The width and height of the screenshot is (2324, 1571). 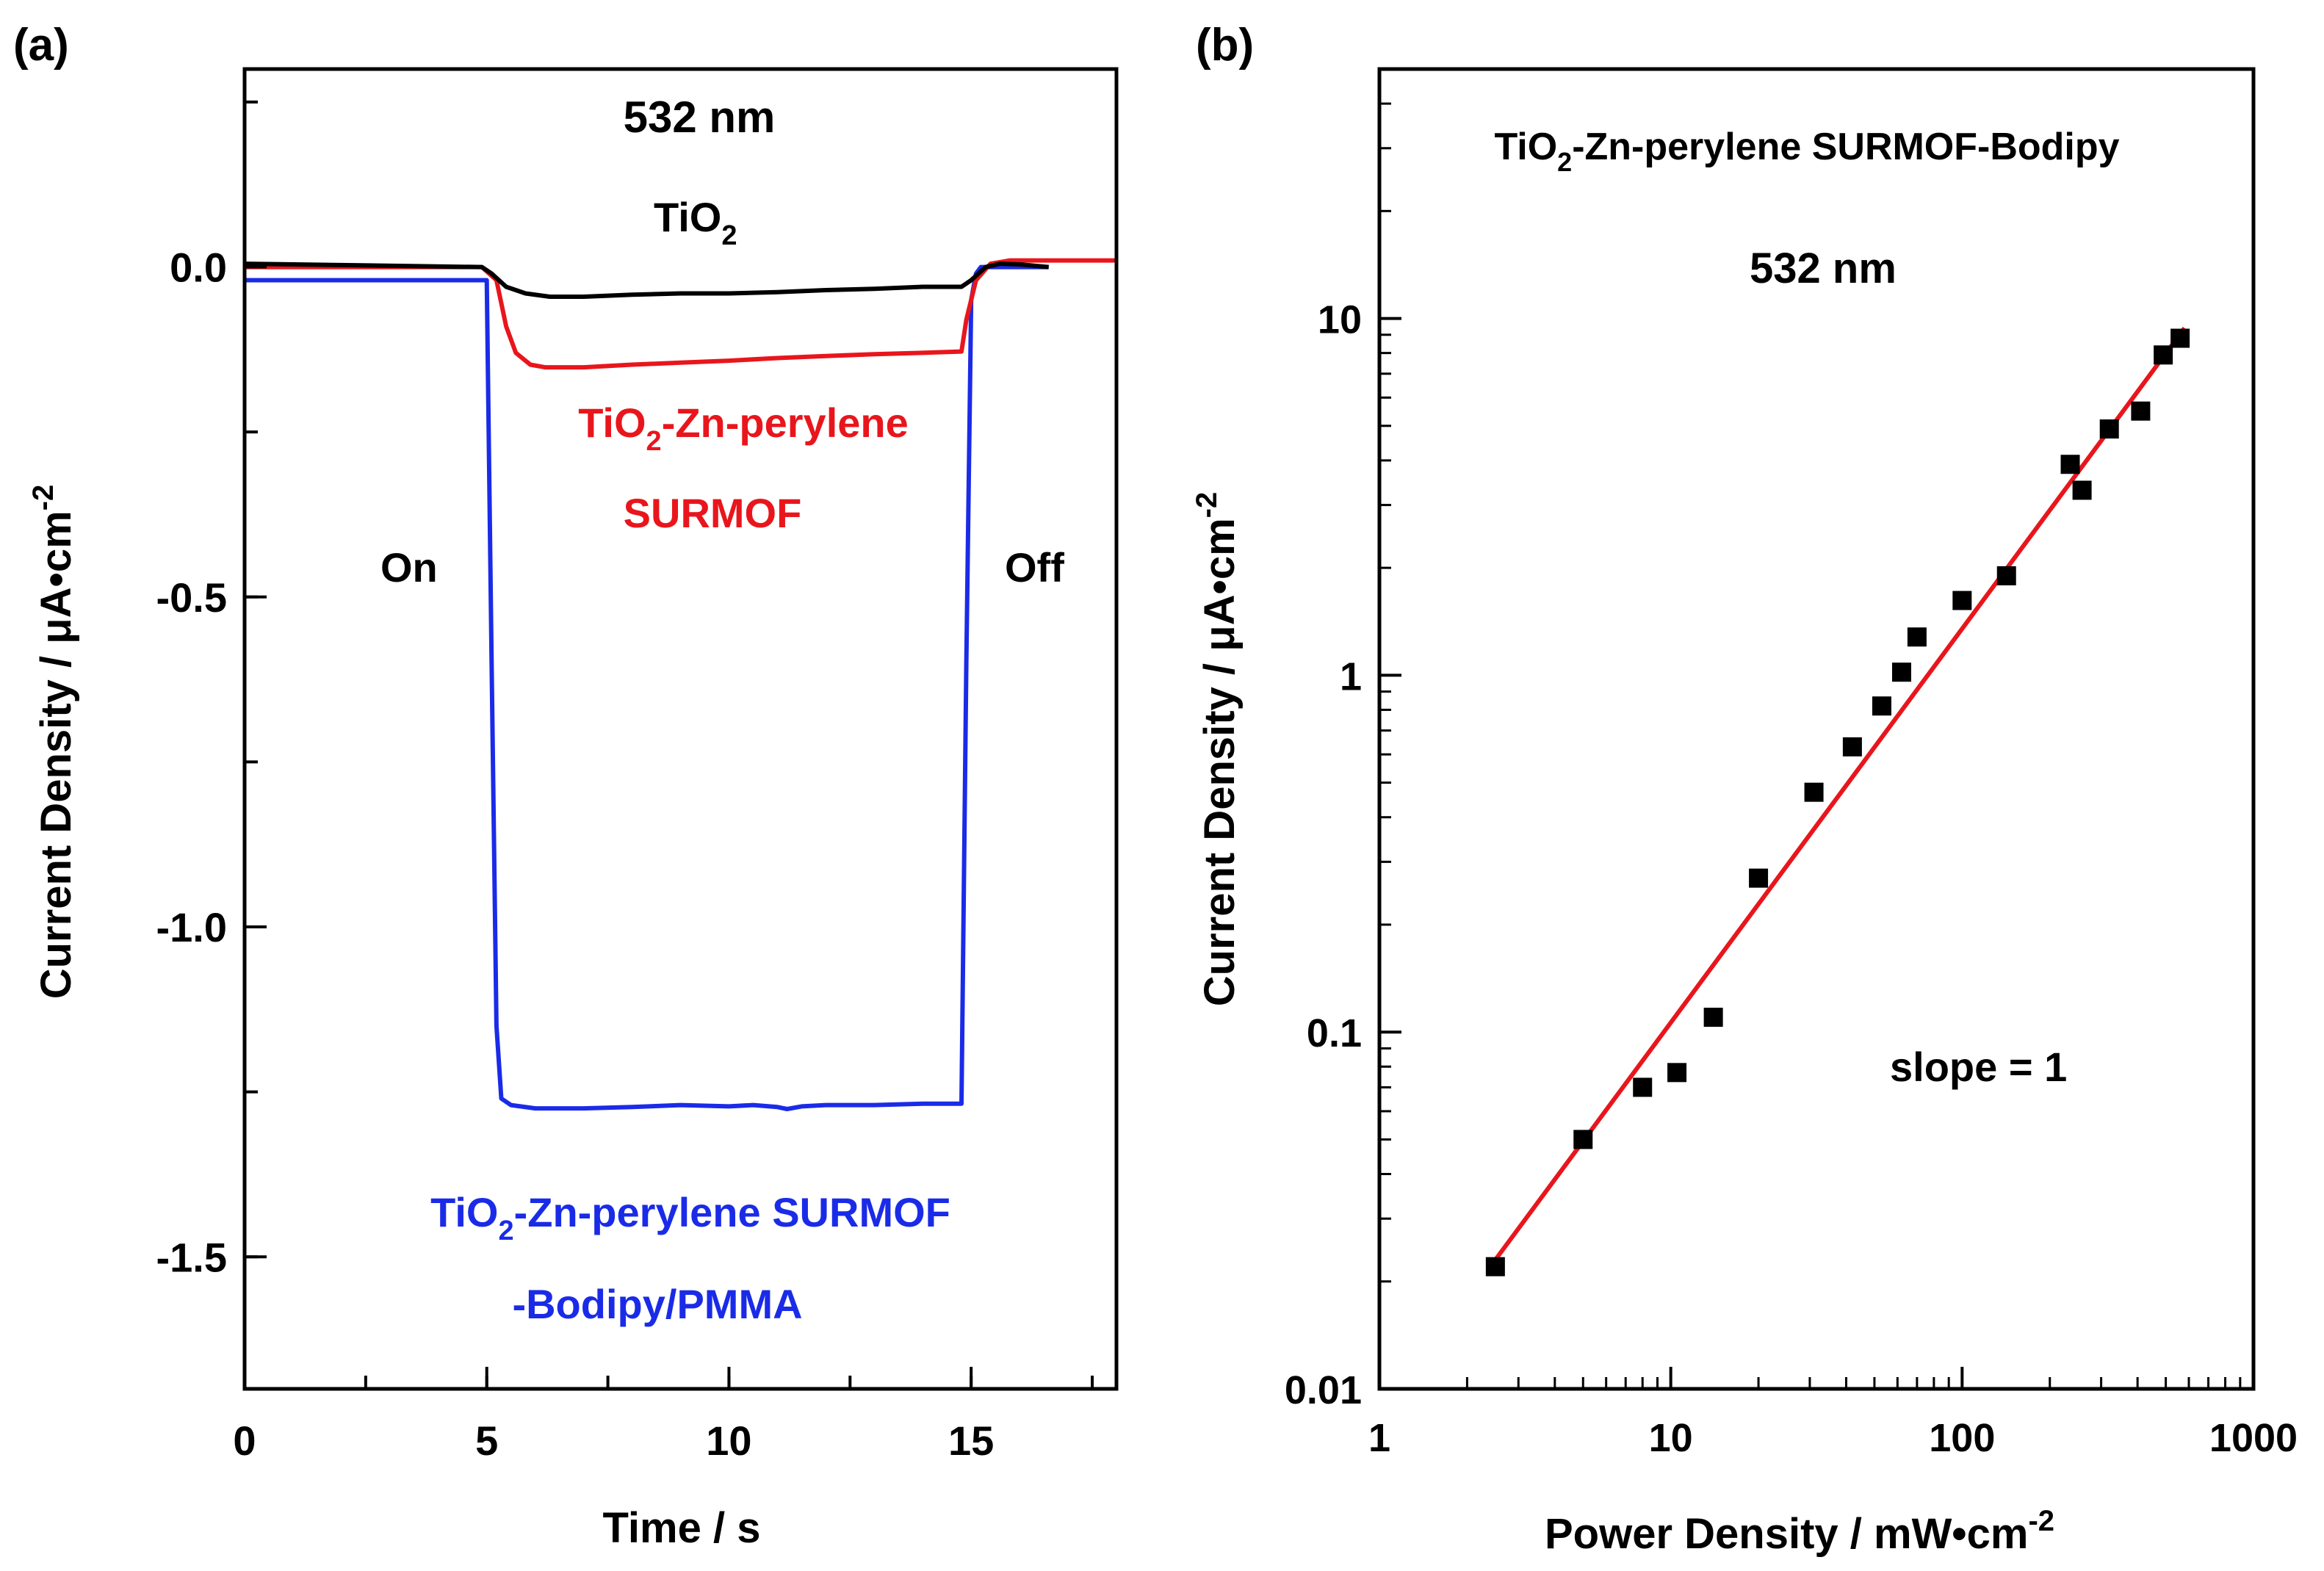 What do you see at coordinates (1220, 584) in the screenshot?
I see `panel-b-y-label-unit: μA•cm` at bounding box center [1220, 584].